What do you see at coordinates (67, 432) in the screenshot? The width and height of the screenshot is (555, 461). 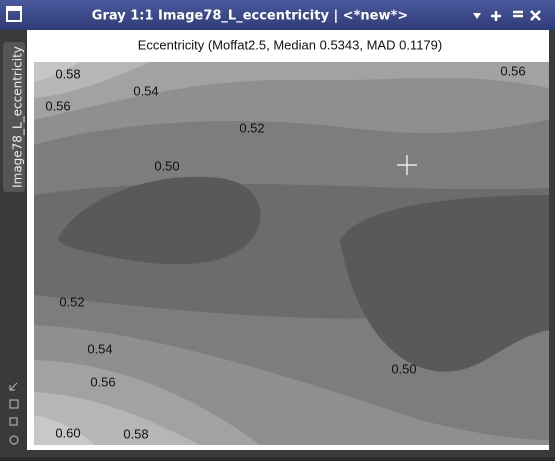 I see `contour-label: 0.60` at bounding box center [67, 432].